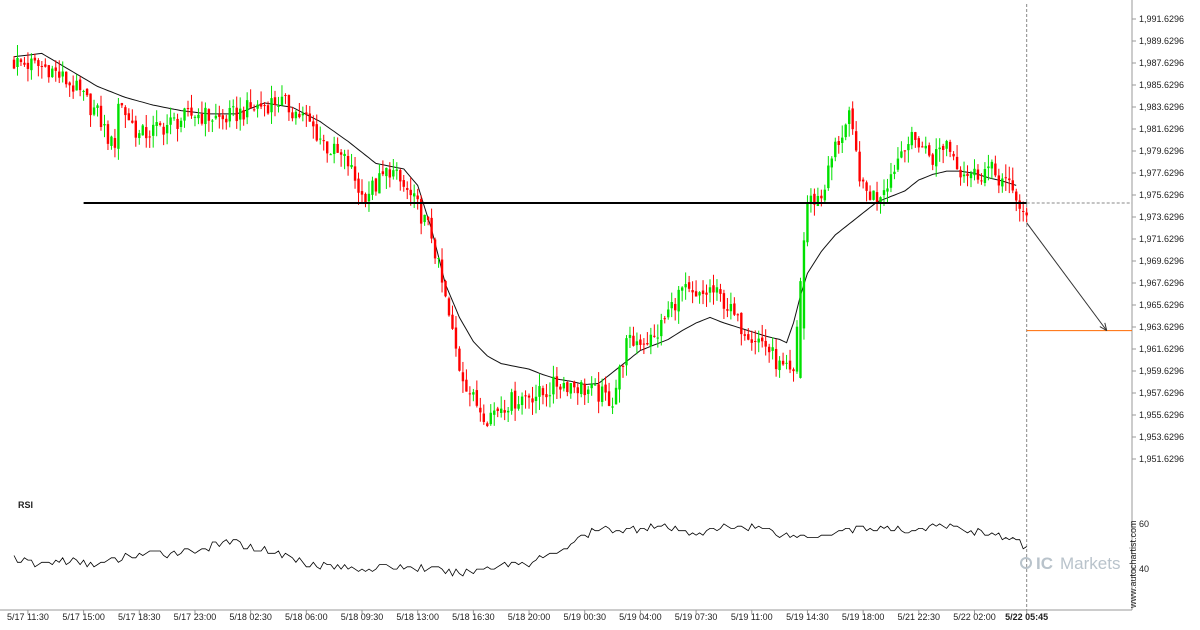  I want to click on price-tick-label: 1,959.6296, so click(1161, 371).